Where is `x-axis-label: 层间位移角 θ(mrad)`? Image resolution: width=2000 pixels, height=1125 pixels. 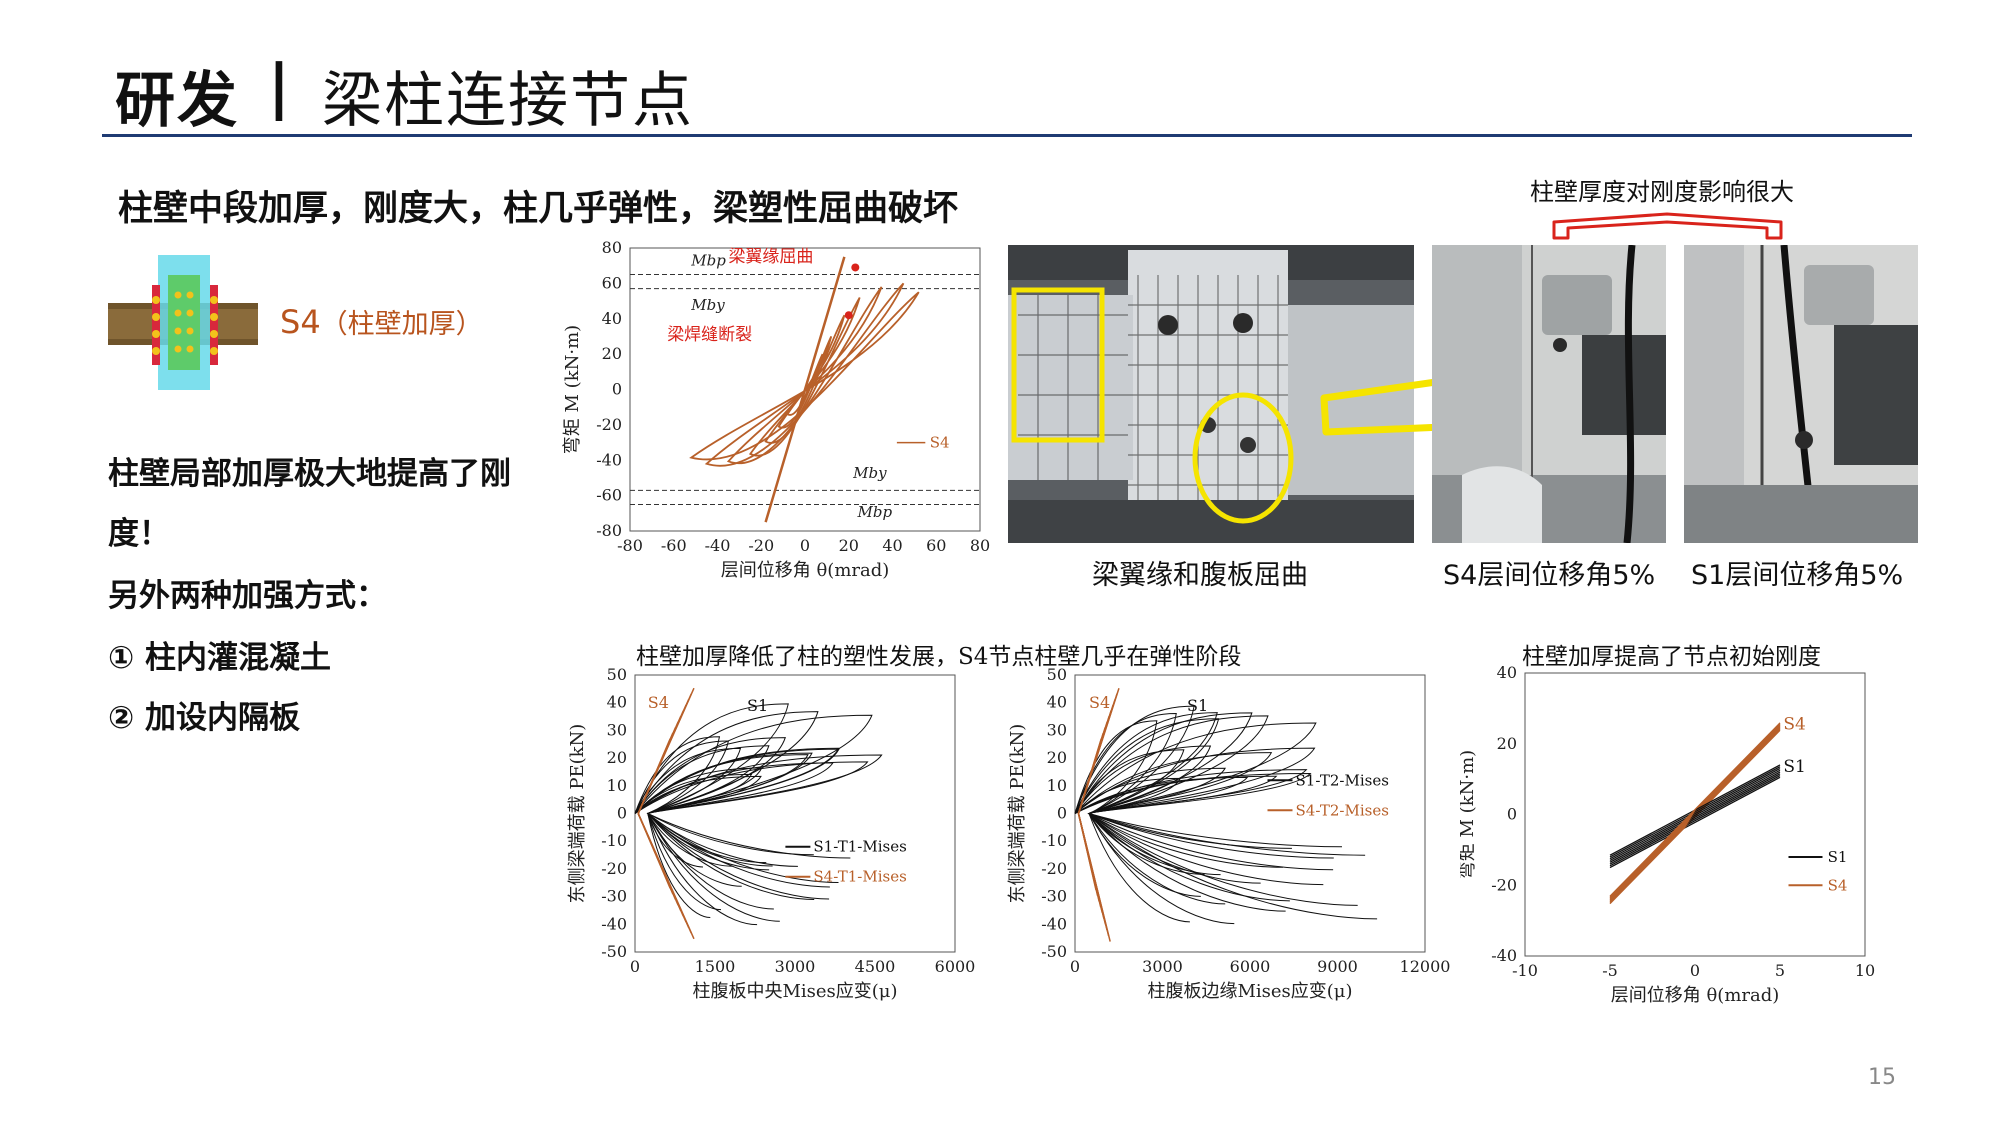 x-axis-label: 层间位移角 θ(mrad) is located at coordinates (805, 570).